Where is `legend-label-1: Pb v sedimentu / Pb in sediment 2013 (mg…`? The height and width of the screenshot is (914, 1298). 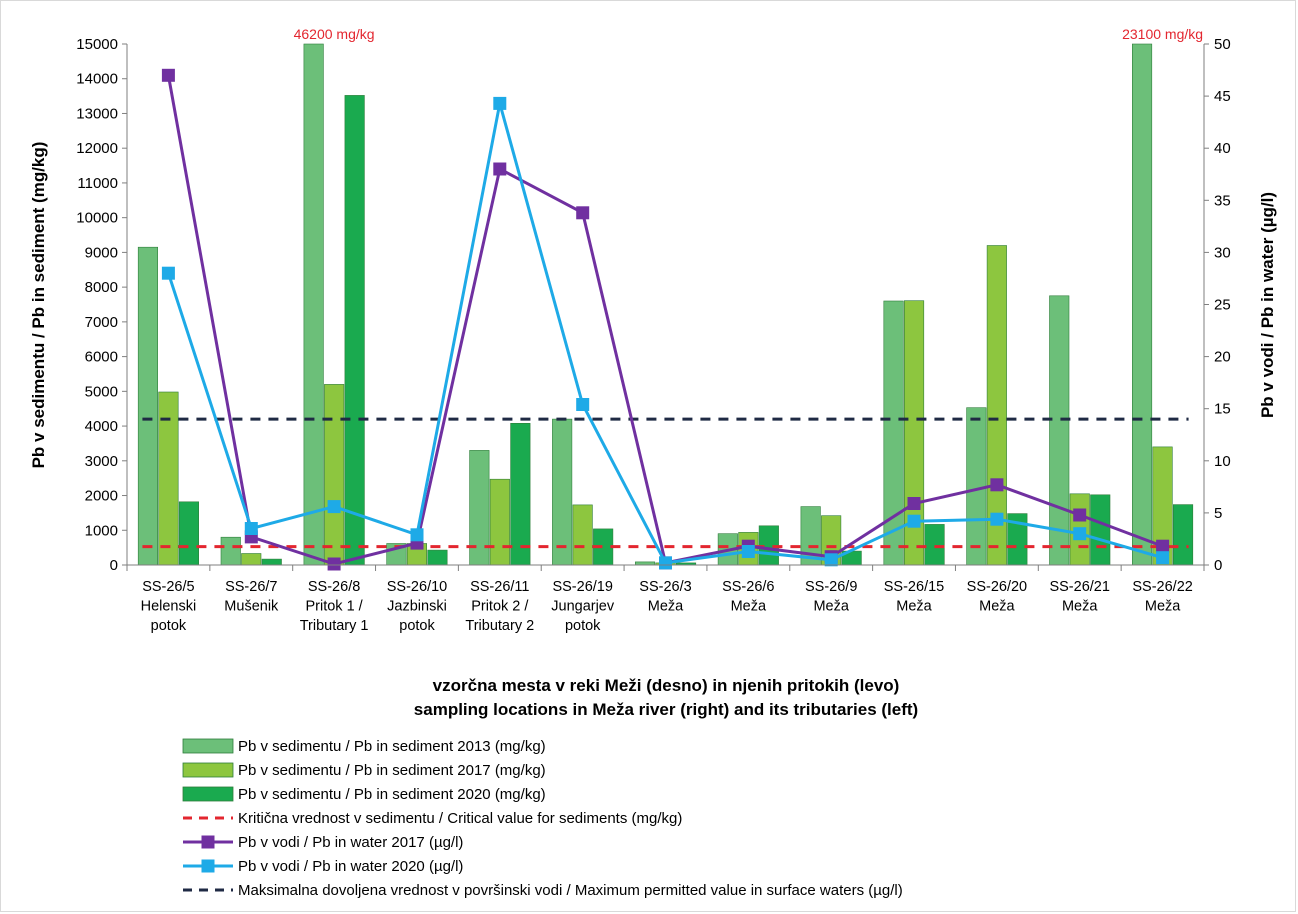 legend-label-1: Pb v sedimentu / Pb in sediment 2013 (mg… is located at coordinates (392, 746).